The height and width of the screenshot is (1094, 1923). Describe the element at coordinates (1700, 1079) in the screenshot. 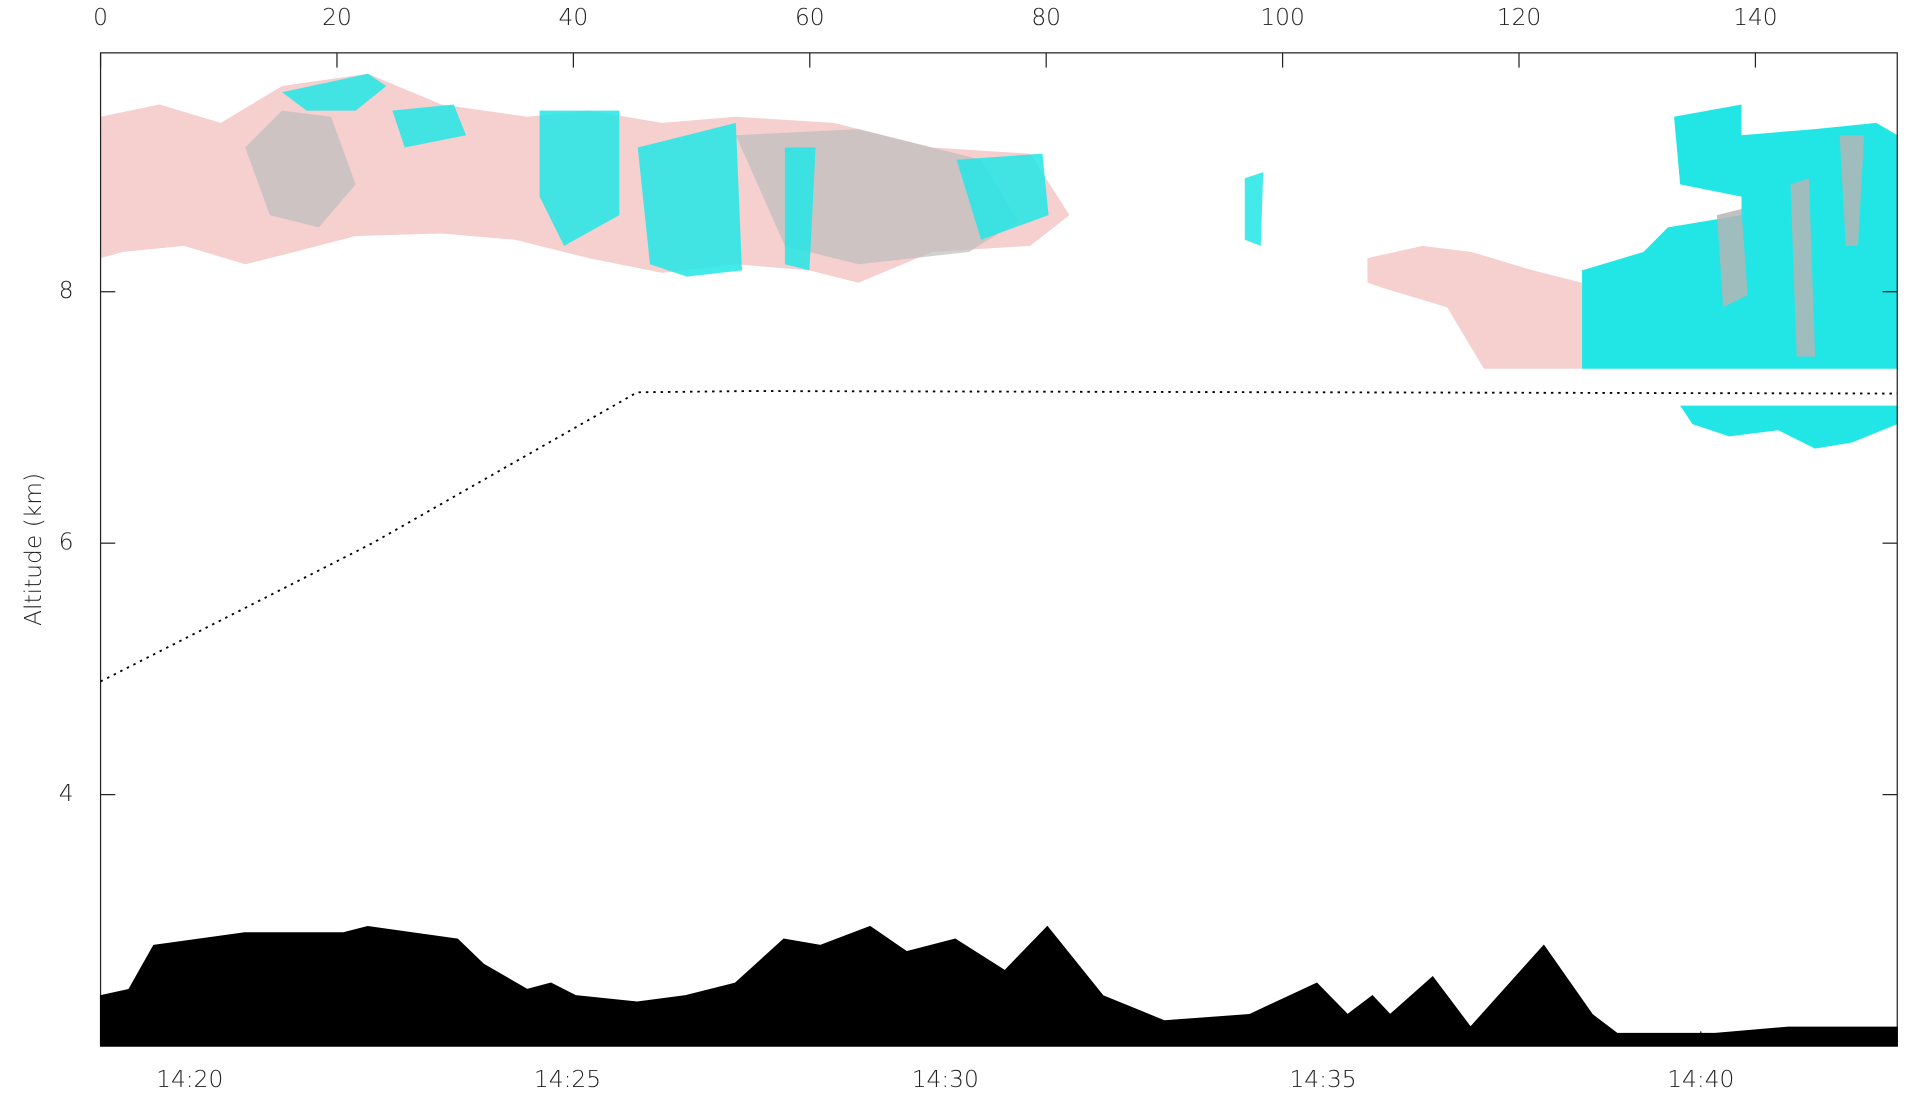

I see `bottom-tick-label: 14:40` at that location.